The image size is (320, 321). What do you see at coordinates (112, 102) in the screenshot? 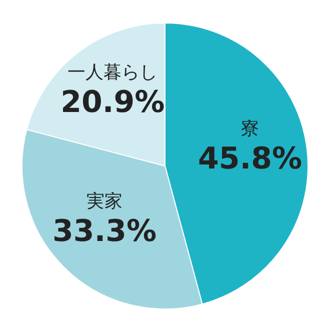
I see `data-label: 20.9%` at bounding box center [112, 102].